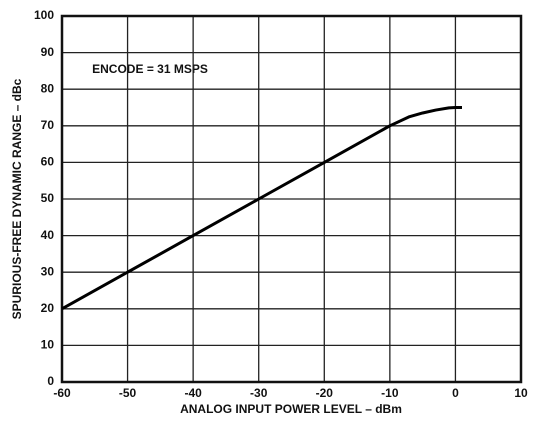 This screenshot has width=543, height=432. I want to click on x-tick-label: 0, so click(455, 393).